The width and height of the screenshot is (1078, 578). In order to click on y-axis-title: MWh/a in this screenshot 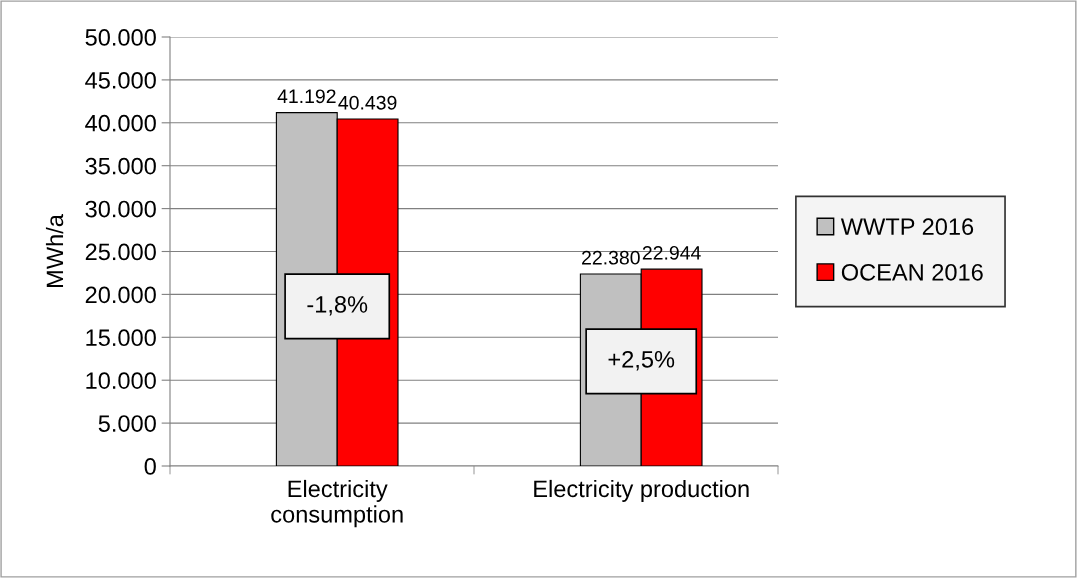, I will do `click(54, 250)`.